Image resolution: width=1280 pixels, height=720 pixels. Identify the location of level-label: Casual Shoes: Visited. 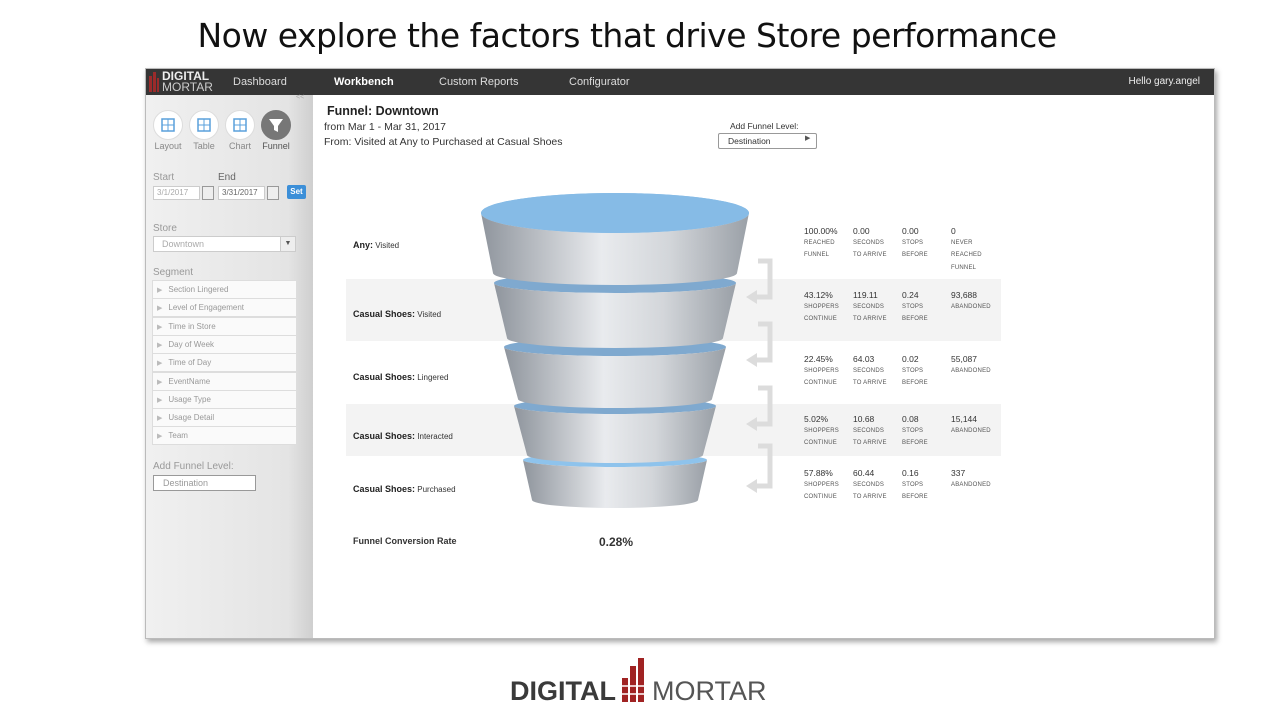
(397, 314).